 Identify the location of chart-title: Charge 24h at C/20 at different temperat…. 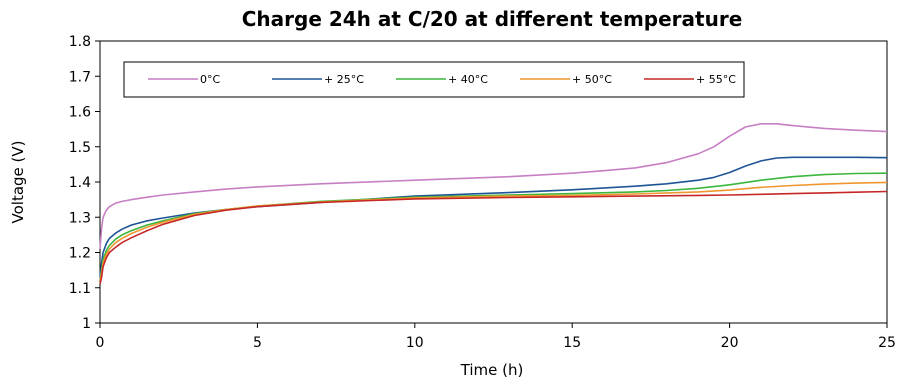
(492, 19).